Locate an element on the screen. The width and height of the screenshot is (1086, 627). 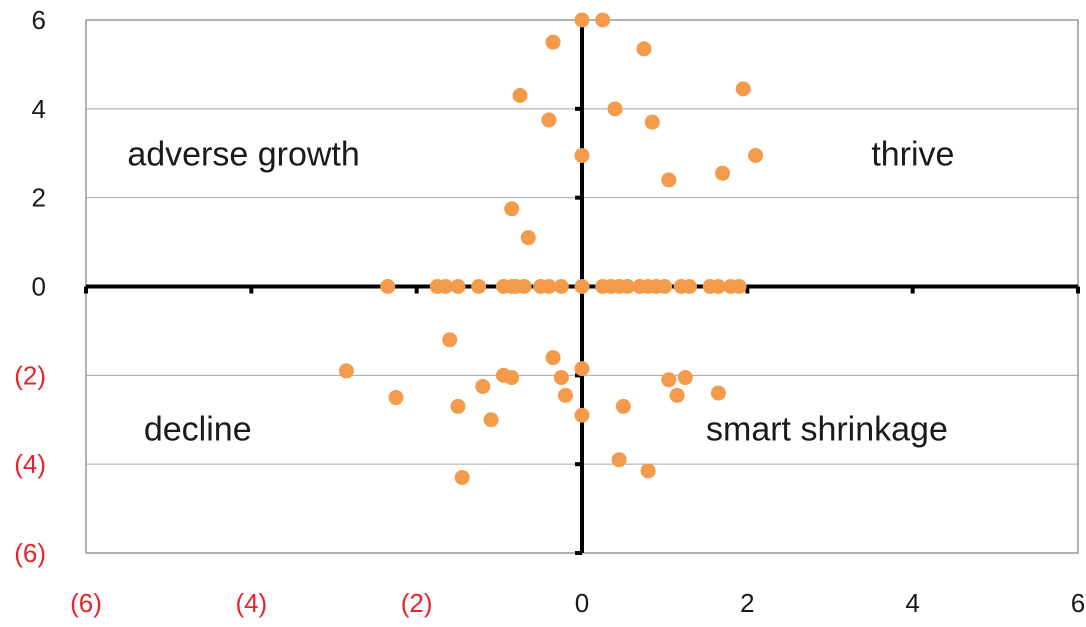
x-tick-label: 6 is located at coordinates (1078, 603).